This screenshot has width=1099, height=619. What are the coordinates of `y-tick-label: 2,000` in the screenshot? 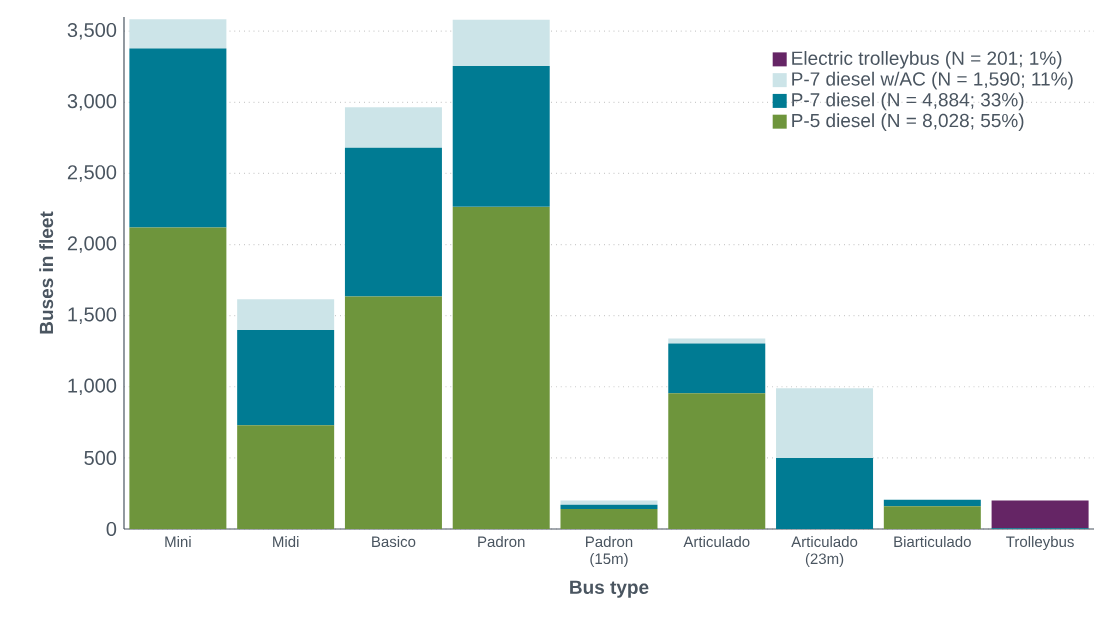 It's located at (92, 244).